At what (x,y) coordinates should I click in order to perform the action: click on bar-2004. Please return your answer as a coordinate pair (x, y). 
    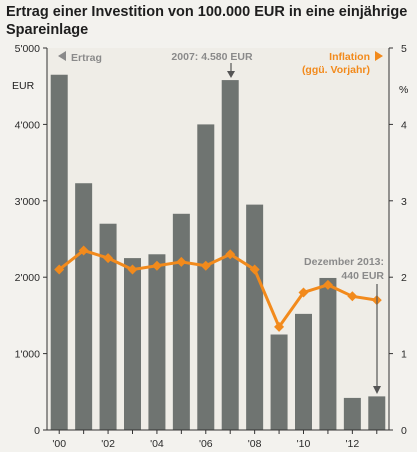
    Looking at the image, I should click on (157, 342).